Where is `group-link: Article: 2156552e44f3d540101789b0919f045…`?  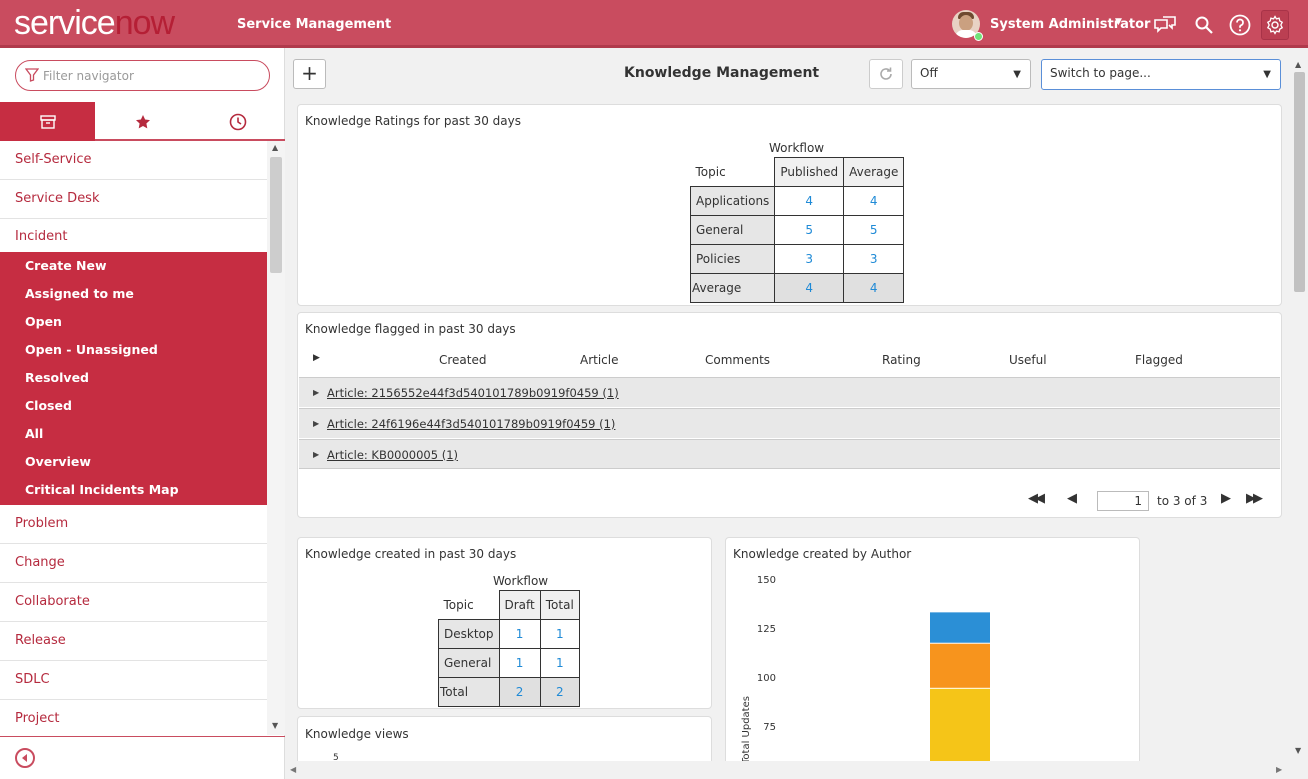
group-link: Article: 2156552e44f3d540101789b0919f045… is located at coordinates (473, 393).